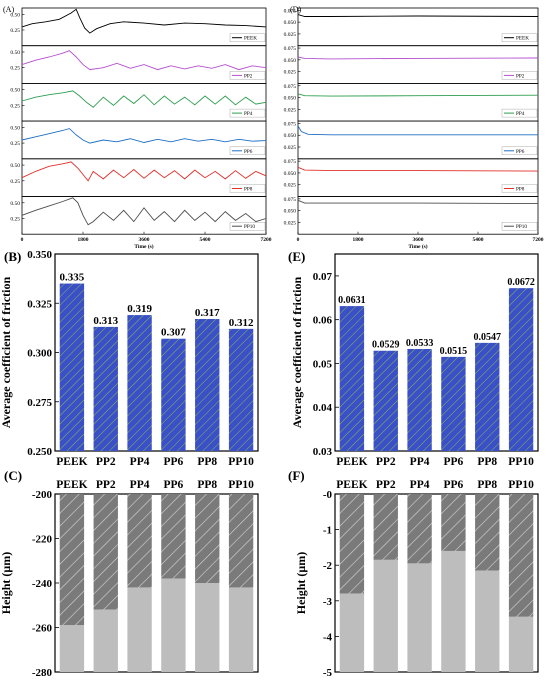 This screenshot has height=682, width=550. Describe the element at coordinates (247, 188) in the screenshot. I see `legend-box-PP8` at that location.